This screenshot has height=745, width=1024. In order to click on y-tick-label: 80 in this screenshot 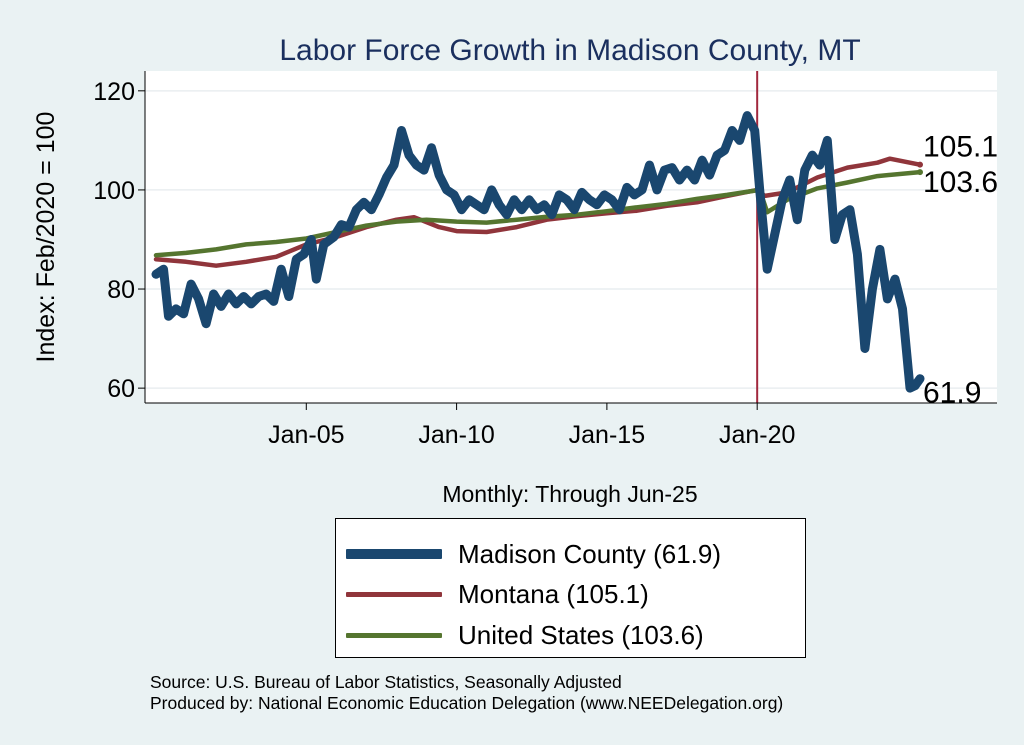, I will do `click(121, 290)`.